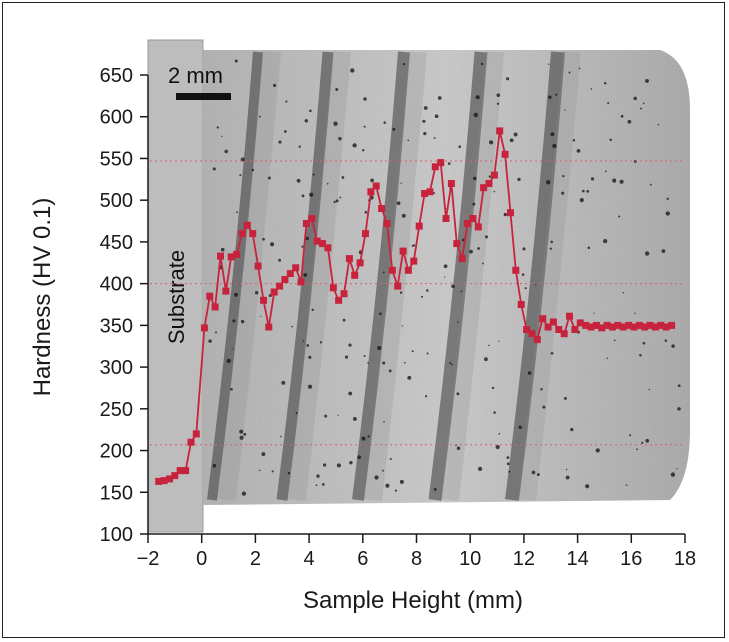 The width and height of the screenshot is (729, 642). I want to click on x-tick-label: 18, so click(685, 559).